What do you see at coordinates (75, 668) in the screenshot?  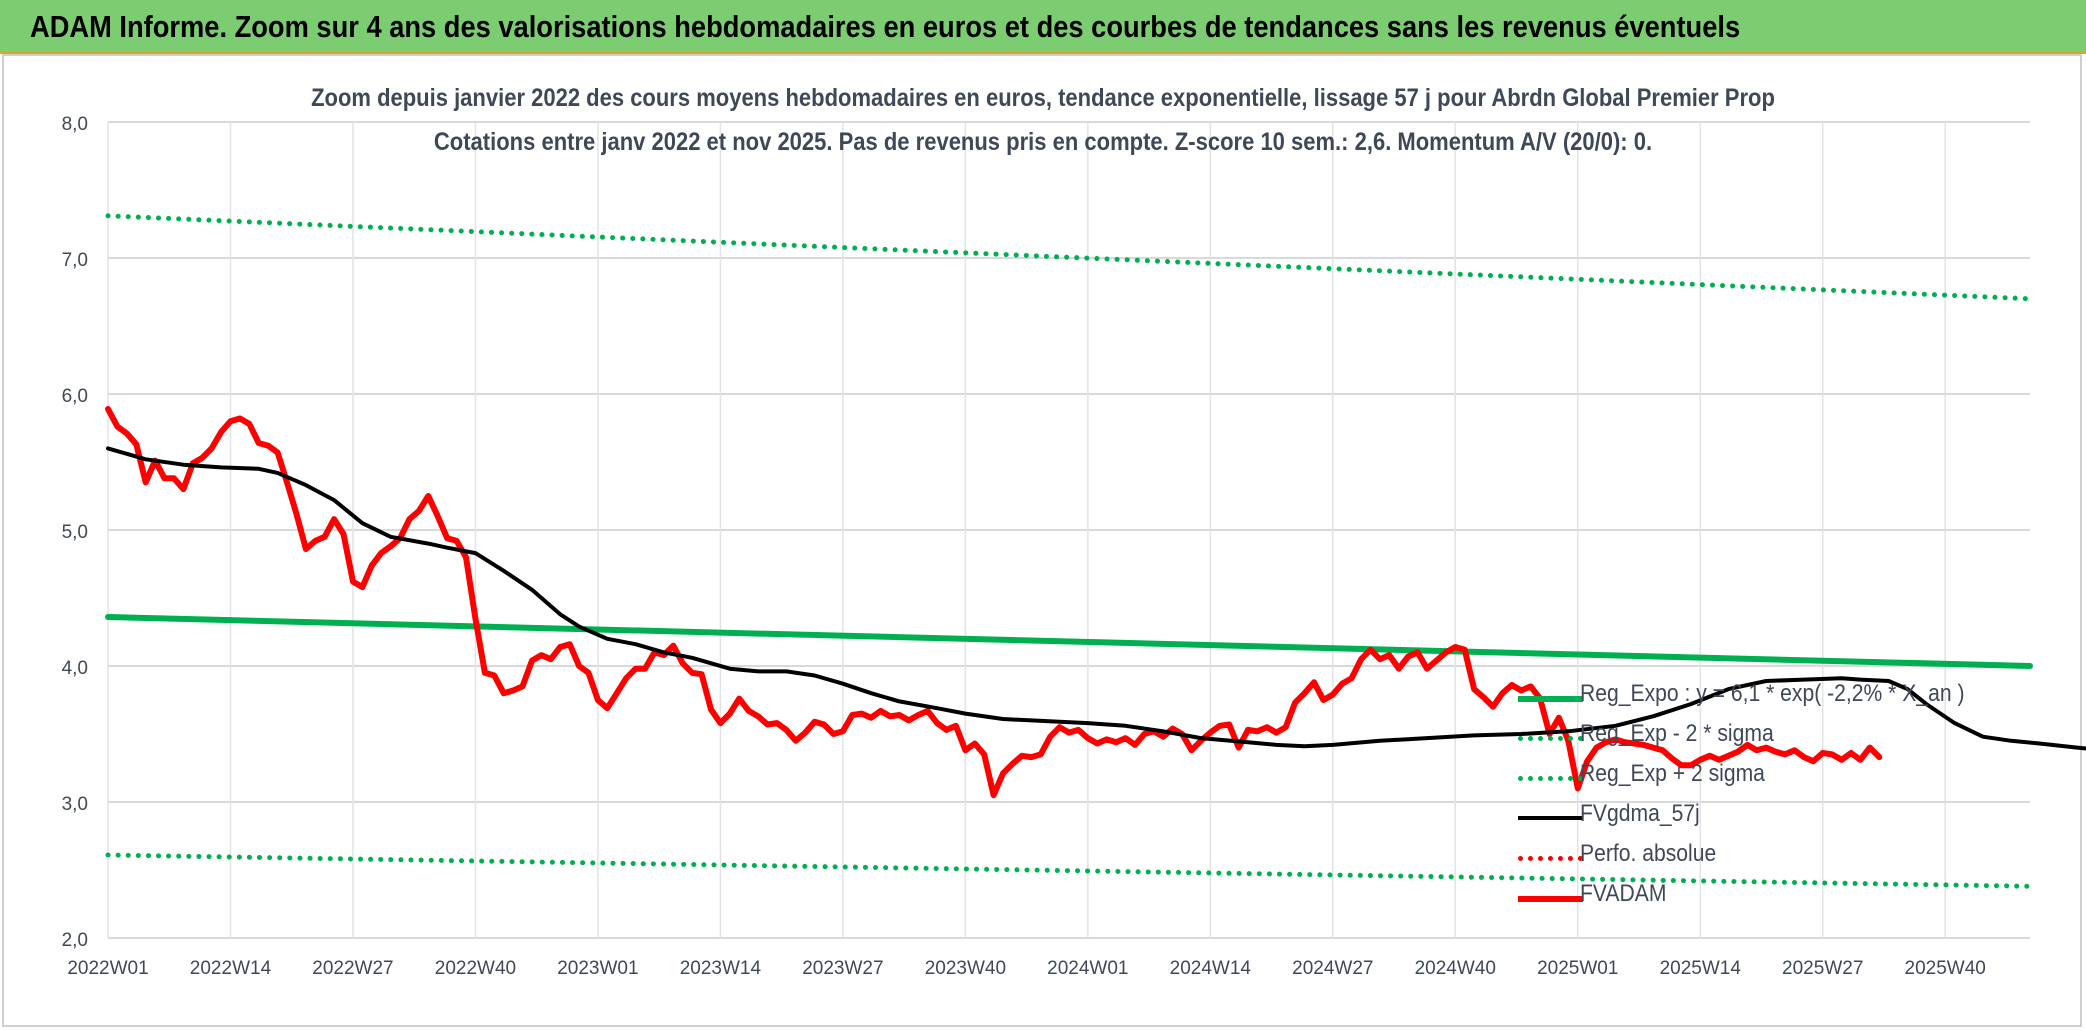 I see `y-tick-label: 4,0` at bounding box center [75, 668].